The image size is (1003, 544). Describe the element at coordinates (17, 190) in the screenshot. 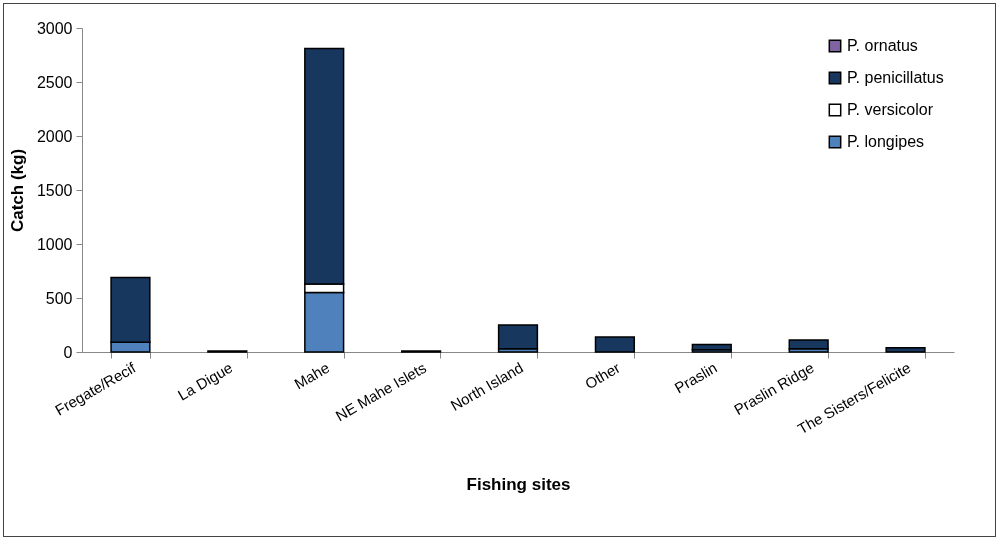

I see `y-axis-title: Catch (kg)` at that location.